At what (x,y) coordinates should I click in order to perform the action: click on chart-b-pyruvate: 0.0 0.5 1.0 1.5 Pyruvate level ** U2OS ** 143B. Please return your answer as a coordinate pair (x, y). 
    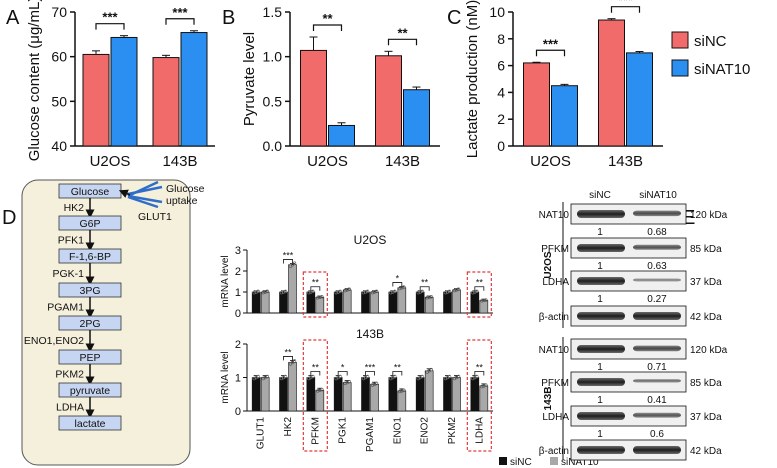
    Looking at the image, I should click on (340, 87).